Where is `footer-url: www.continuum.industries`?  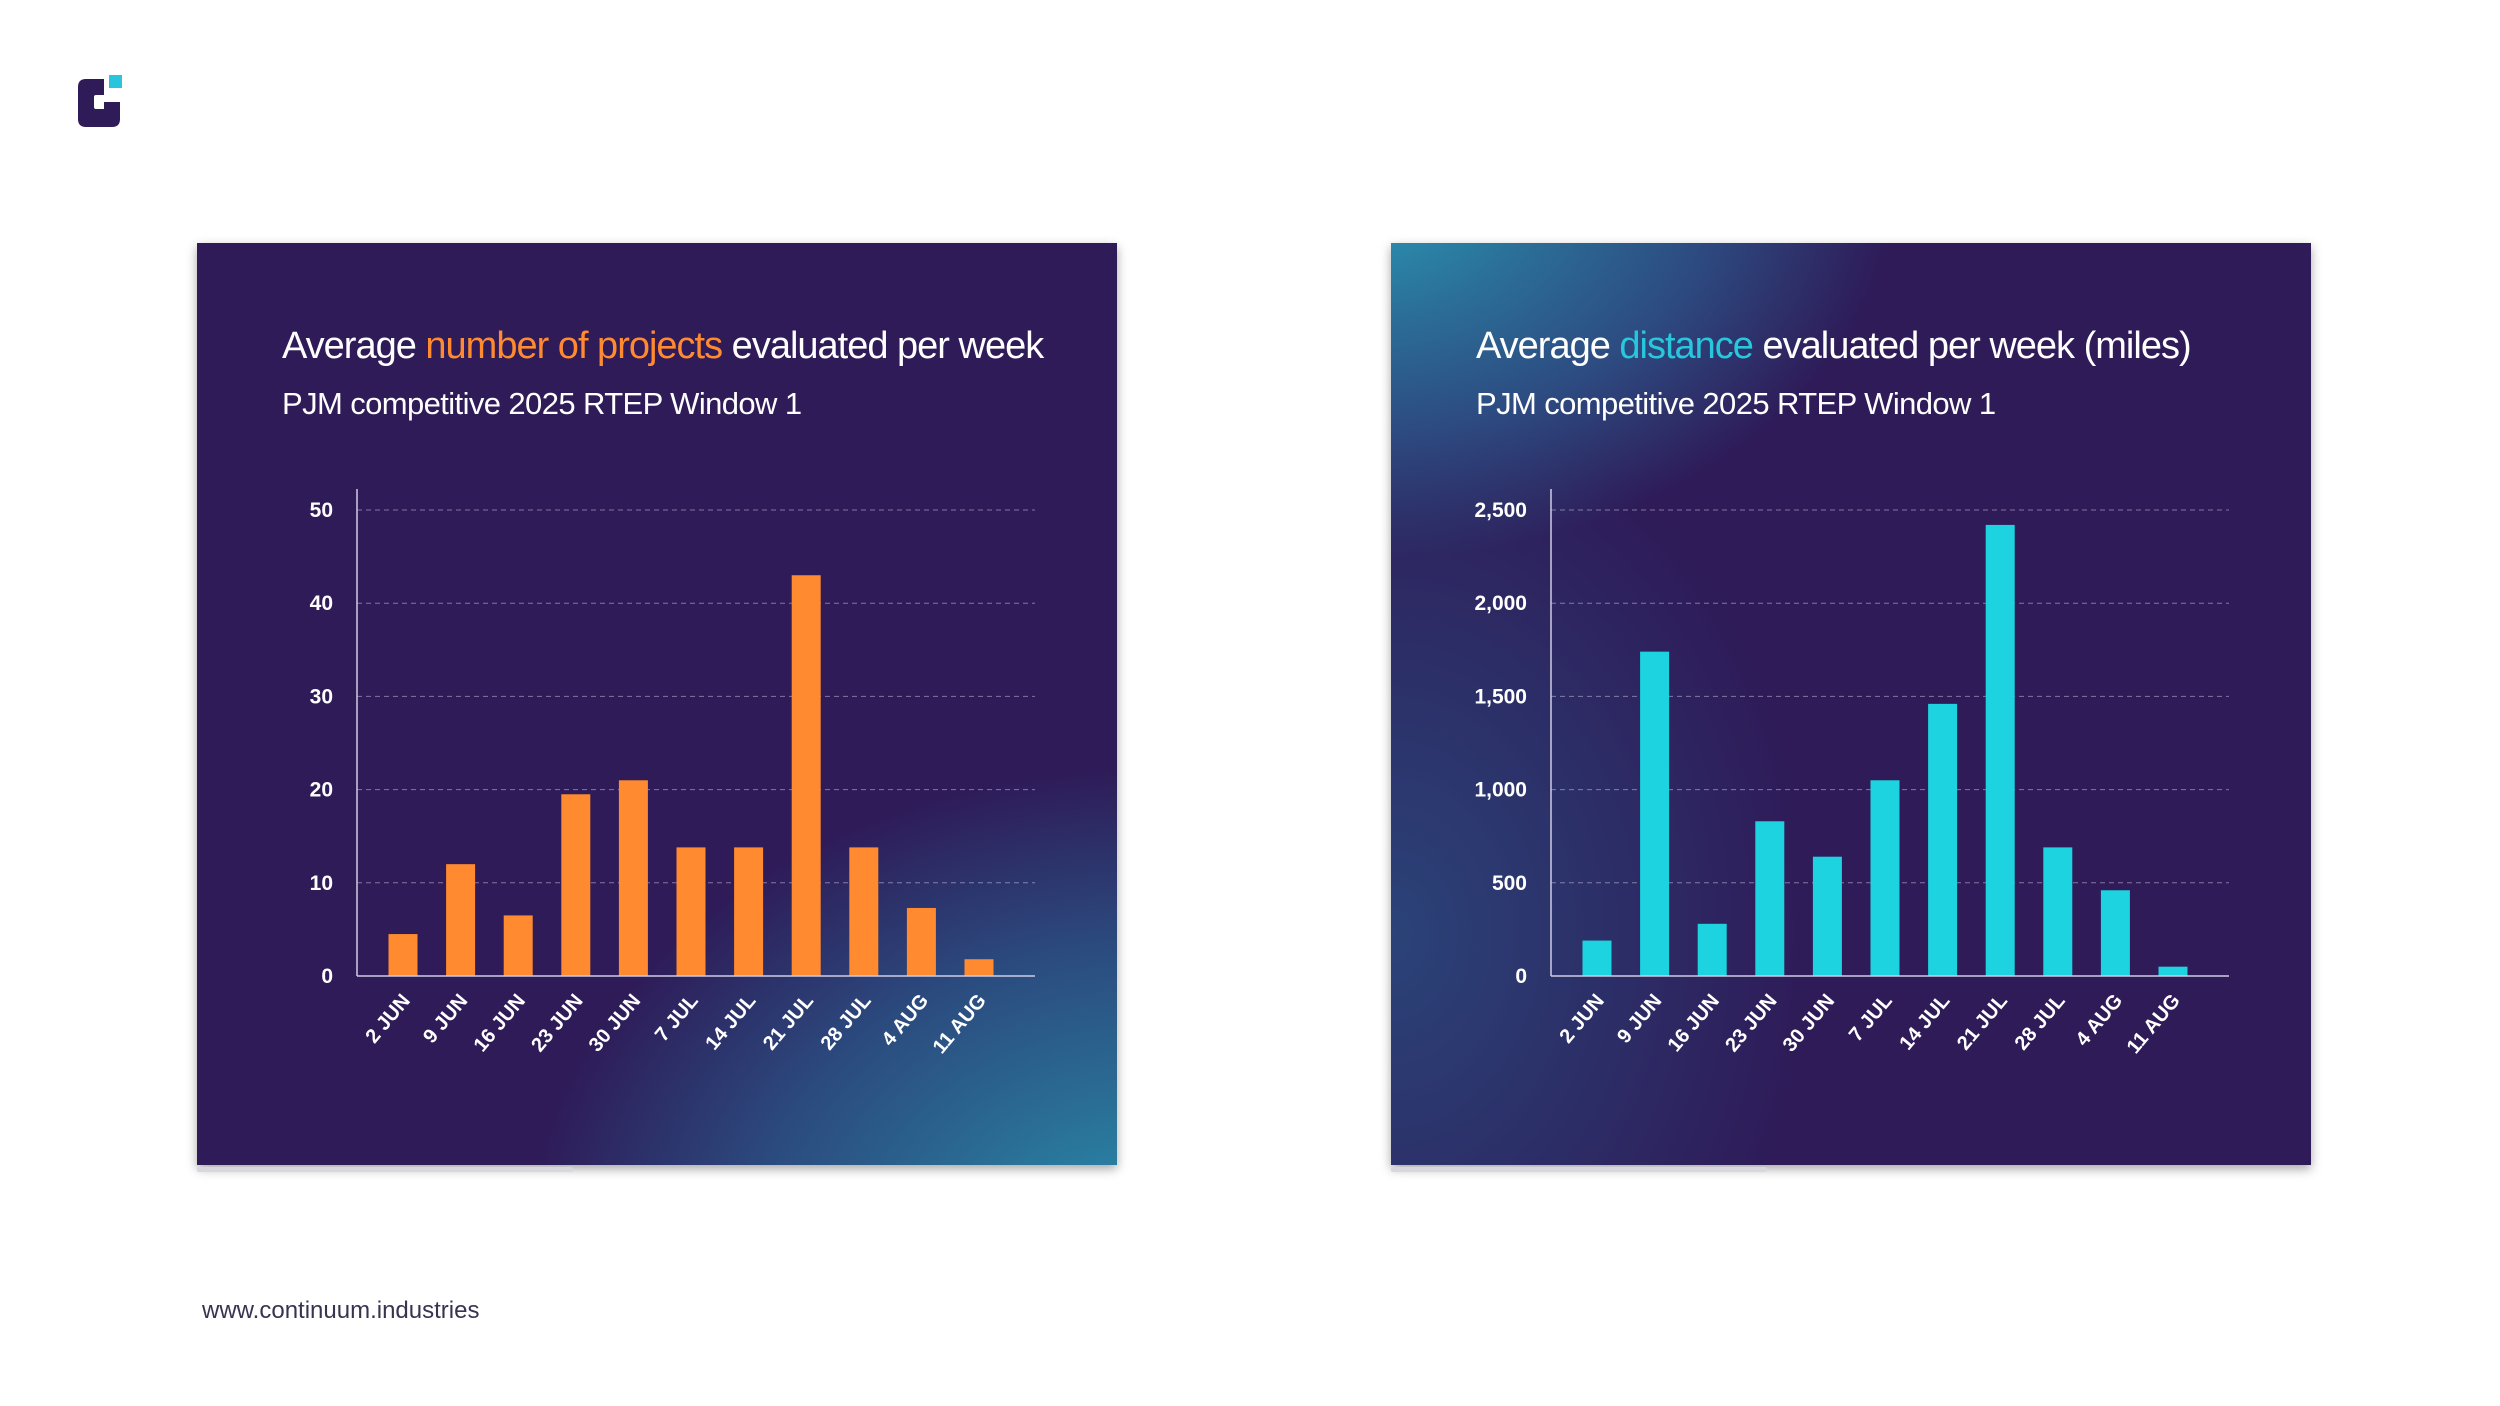 footer-url: www.continuum.industries is located at coordinates (341, 1310).